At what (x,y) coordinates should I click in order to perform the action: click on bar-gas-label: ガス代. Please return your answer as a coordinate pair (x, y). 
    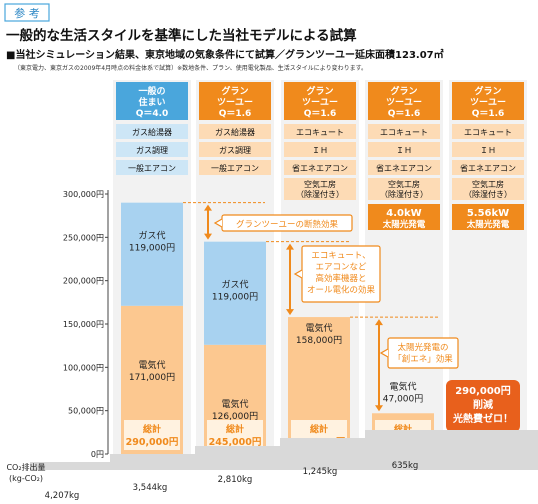
    Looking at the image, I should click on (151, 236).